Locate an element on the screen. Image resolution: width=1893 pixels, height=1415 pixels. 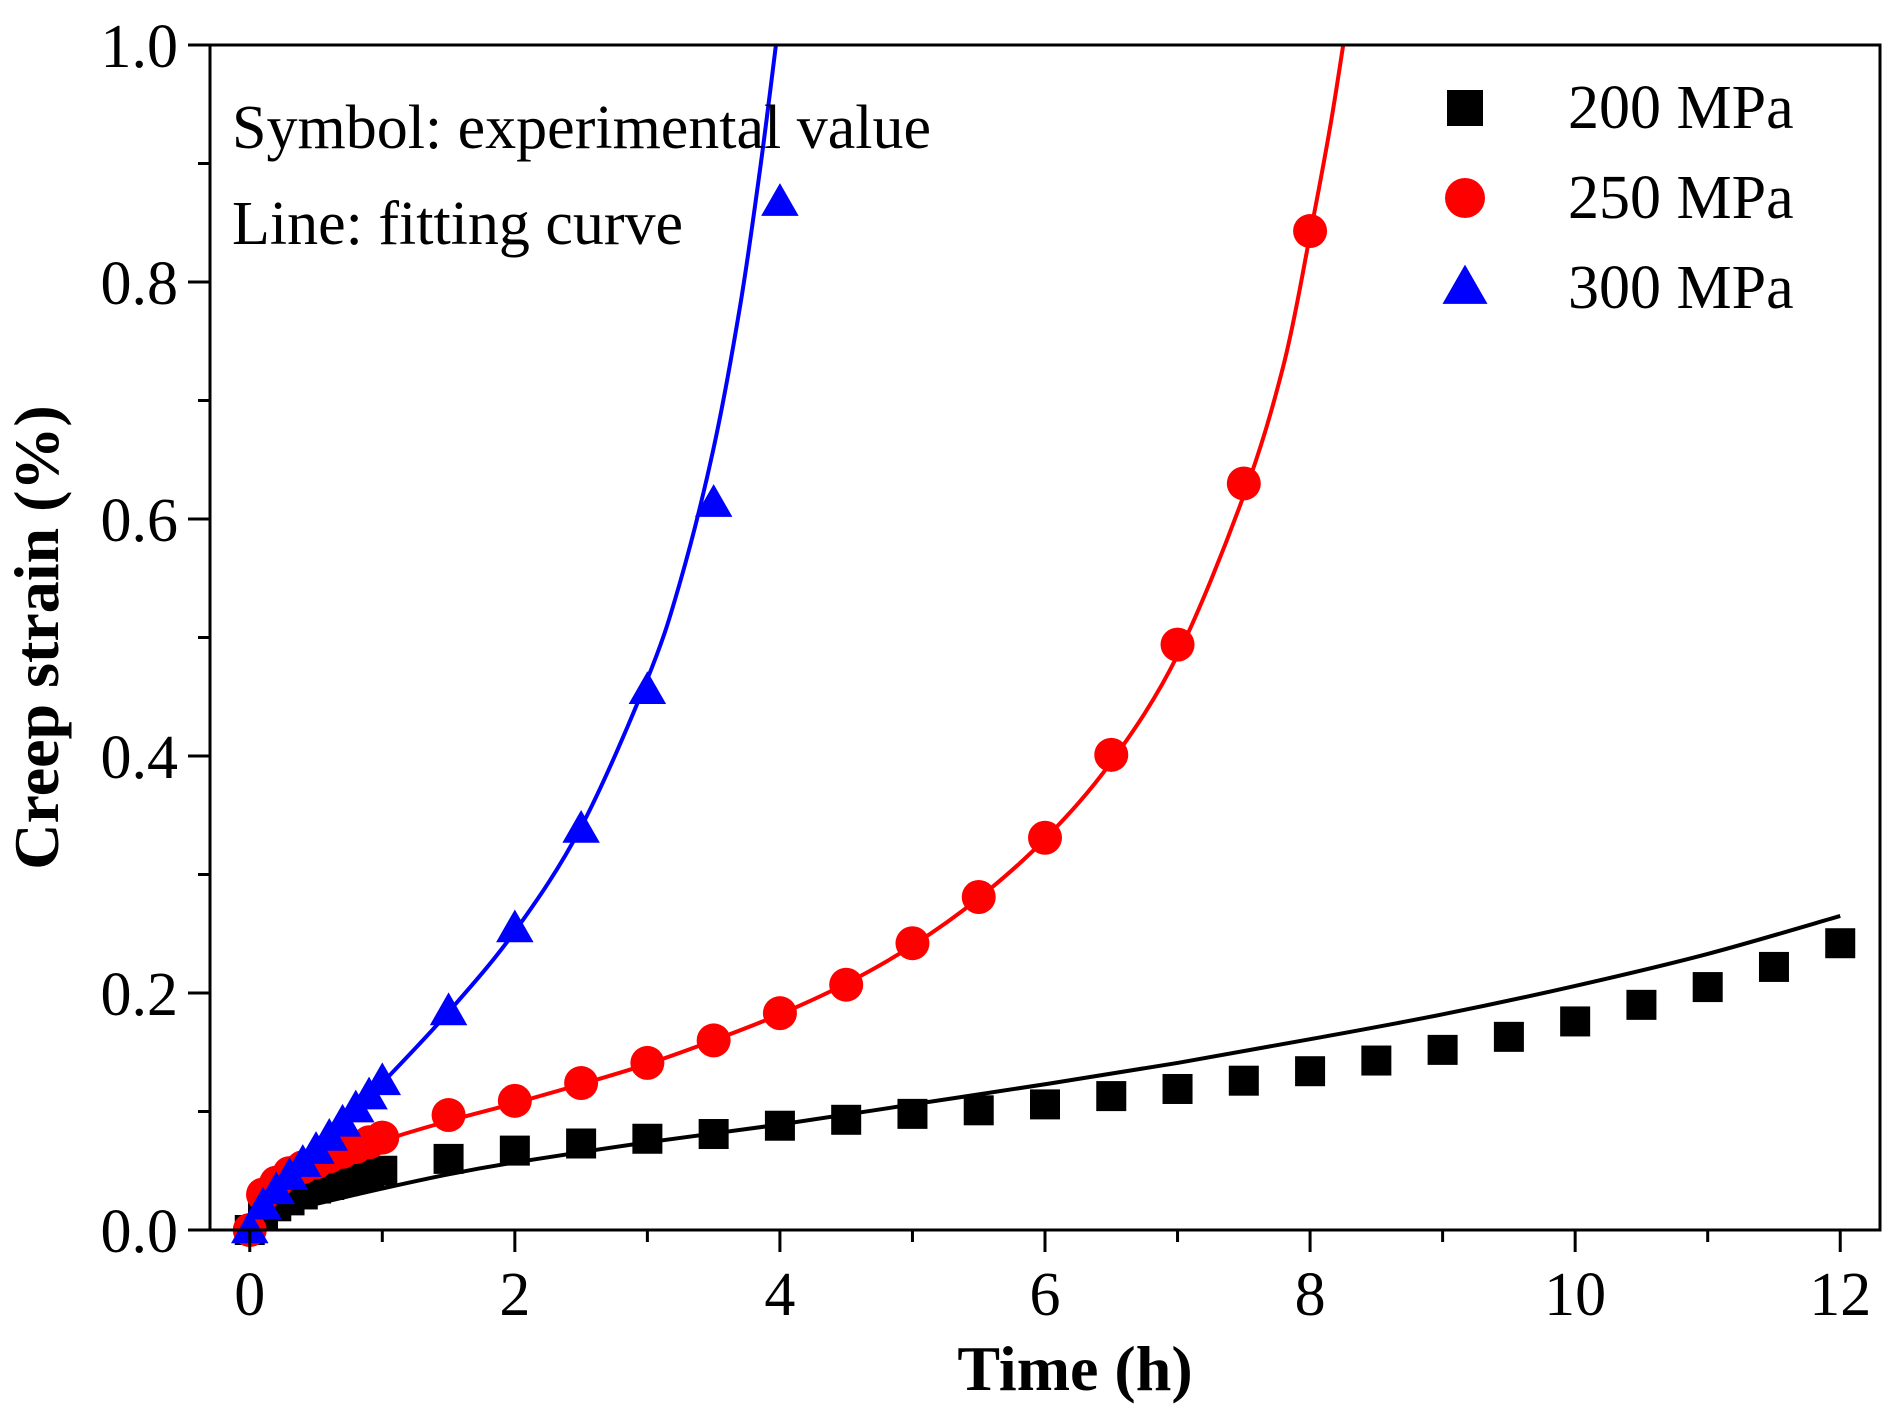
annotation-symbol: Symbol: experimental value is located at coordinates (581, 128).